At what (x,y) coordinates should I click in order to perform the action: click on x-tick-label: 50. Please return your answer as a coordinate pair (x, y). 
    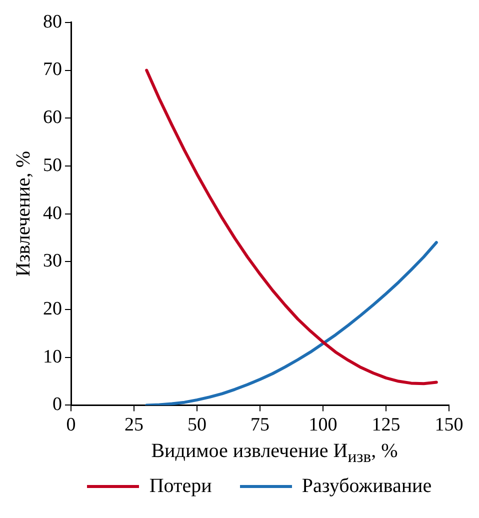
    Looking at the image, I should click on (197, 425).